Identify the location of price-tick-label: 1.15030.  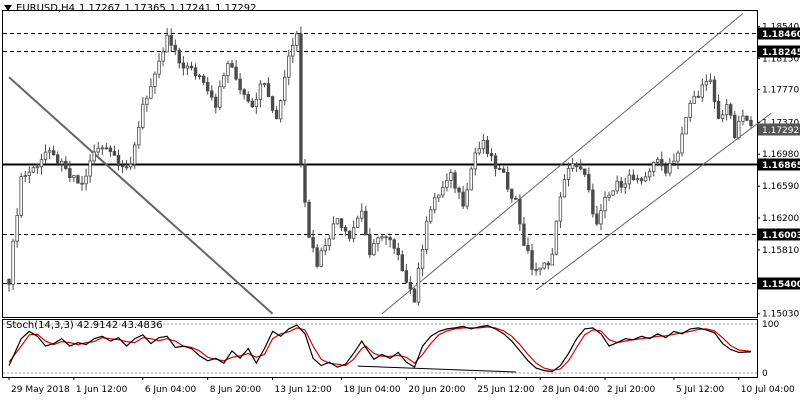
(780, 315).